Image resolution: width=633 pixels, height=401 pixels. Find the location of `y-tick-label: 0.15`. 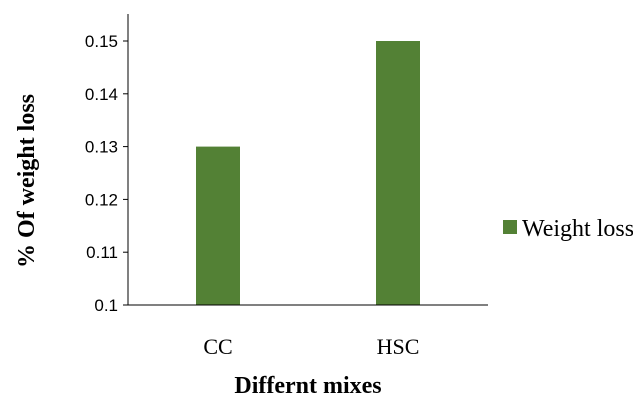

y-tick-label: 0.15 is located at coordinates (101, 41).